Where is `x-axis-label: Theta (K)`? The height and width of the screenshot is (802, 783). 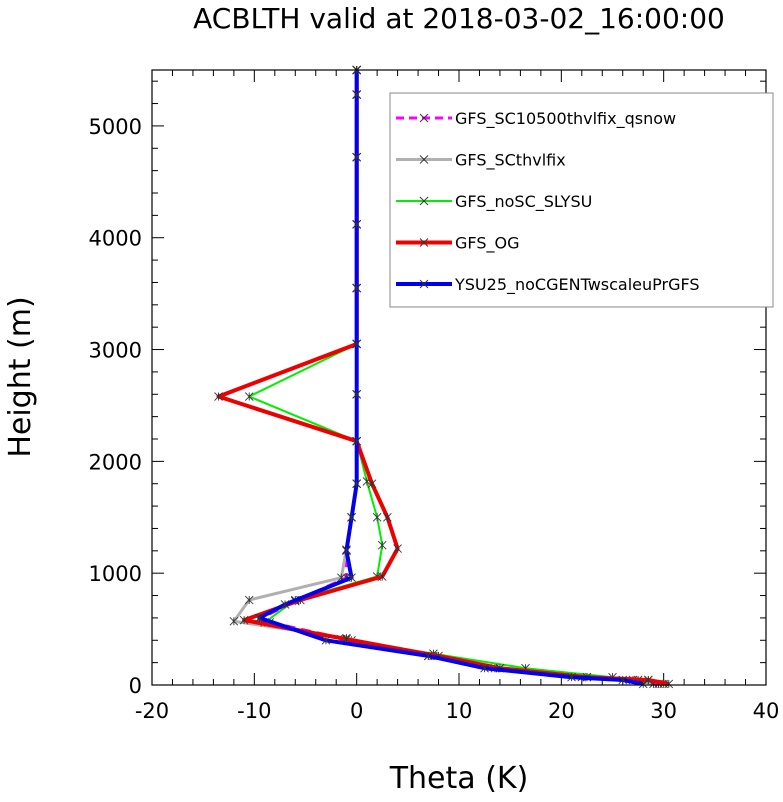
x-axis-label: Theta (K) is located at coordinates (459, 778).